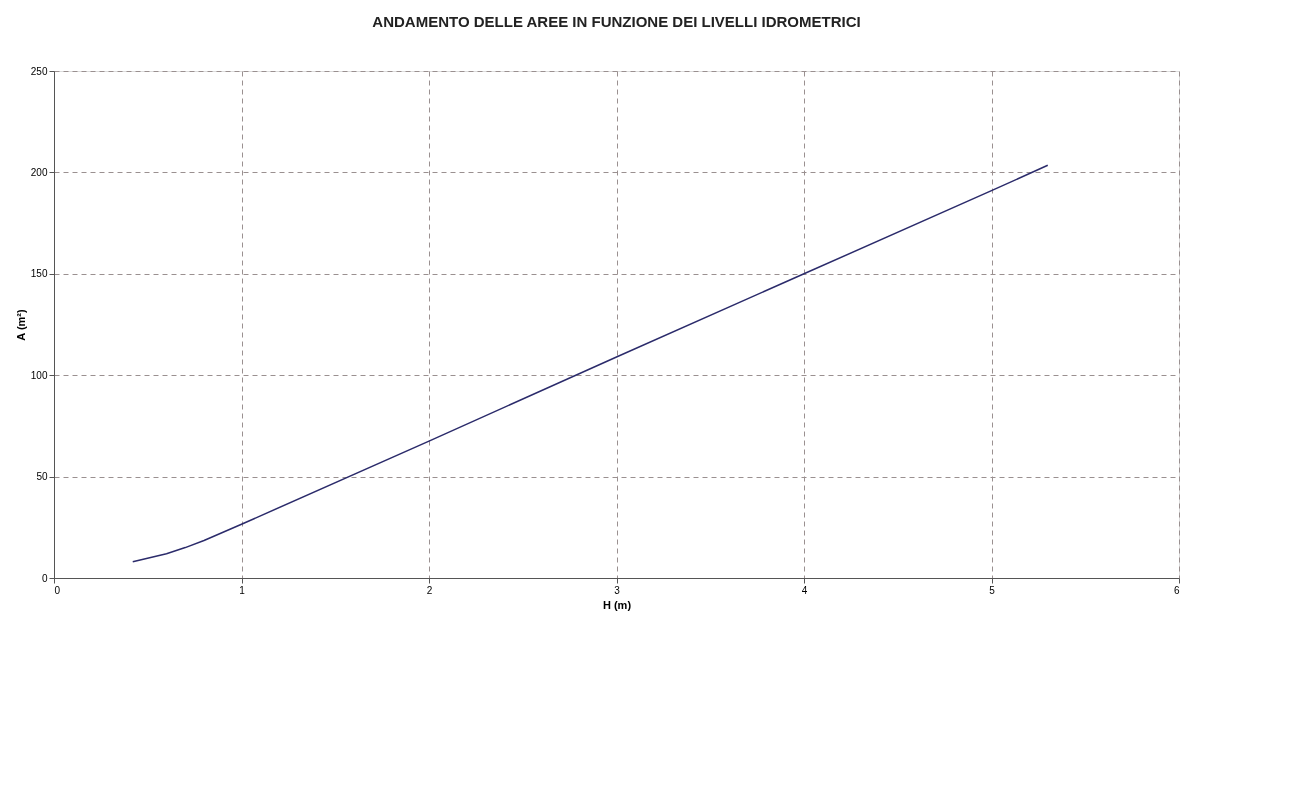  Describe the element at coordinates (617, 590) in the screenshot. I see `x-tick-label: 3` at that location.